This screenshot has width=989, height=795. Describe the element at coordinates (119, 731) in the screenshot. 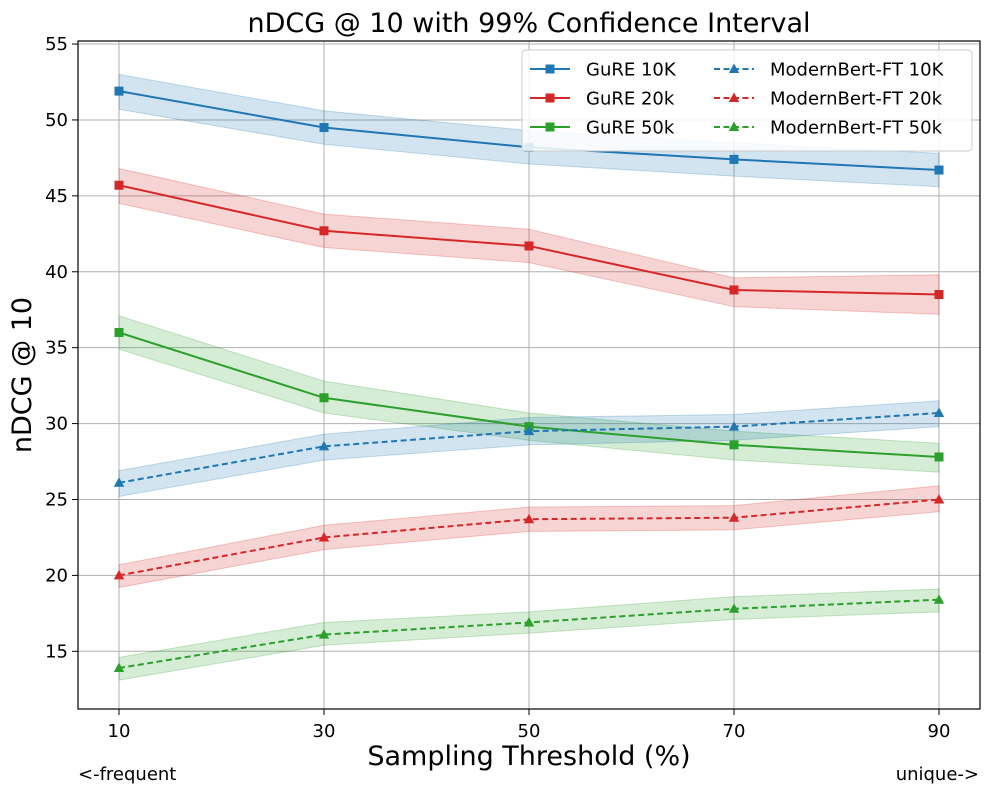

I see `x-tick-label: 10` at that location.